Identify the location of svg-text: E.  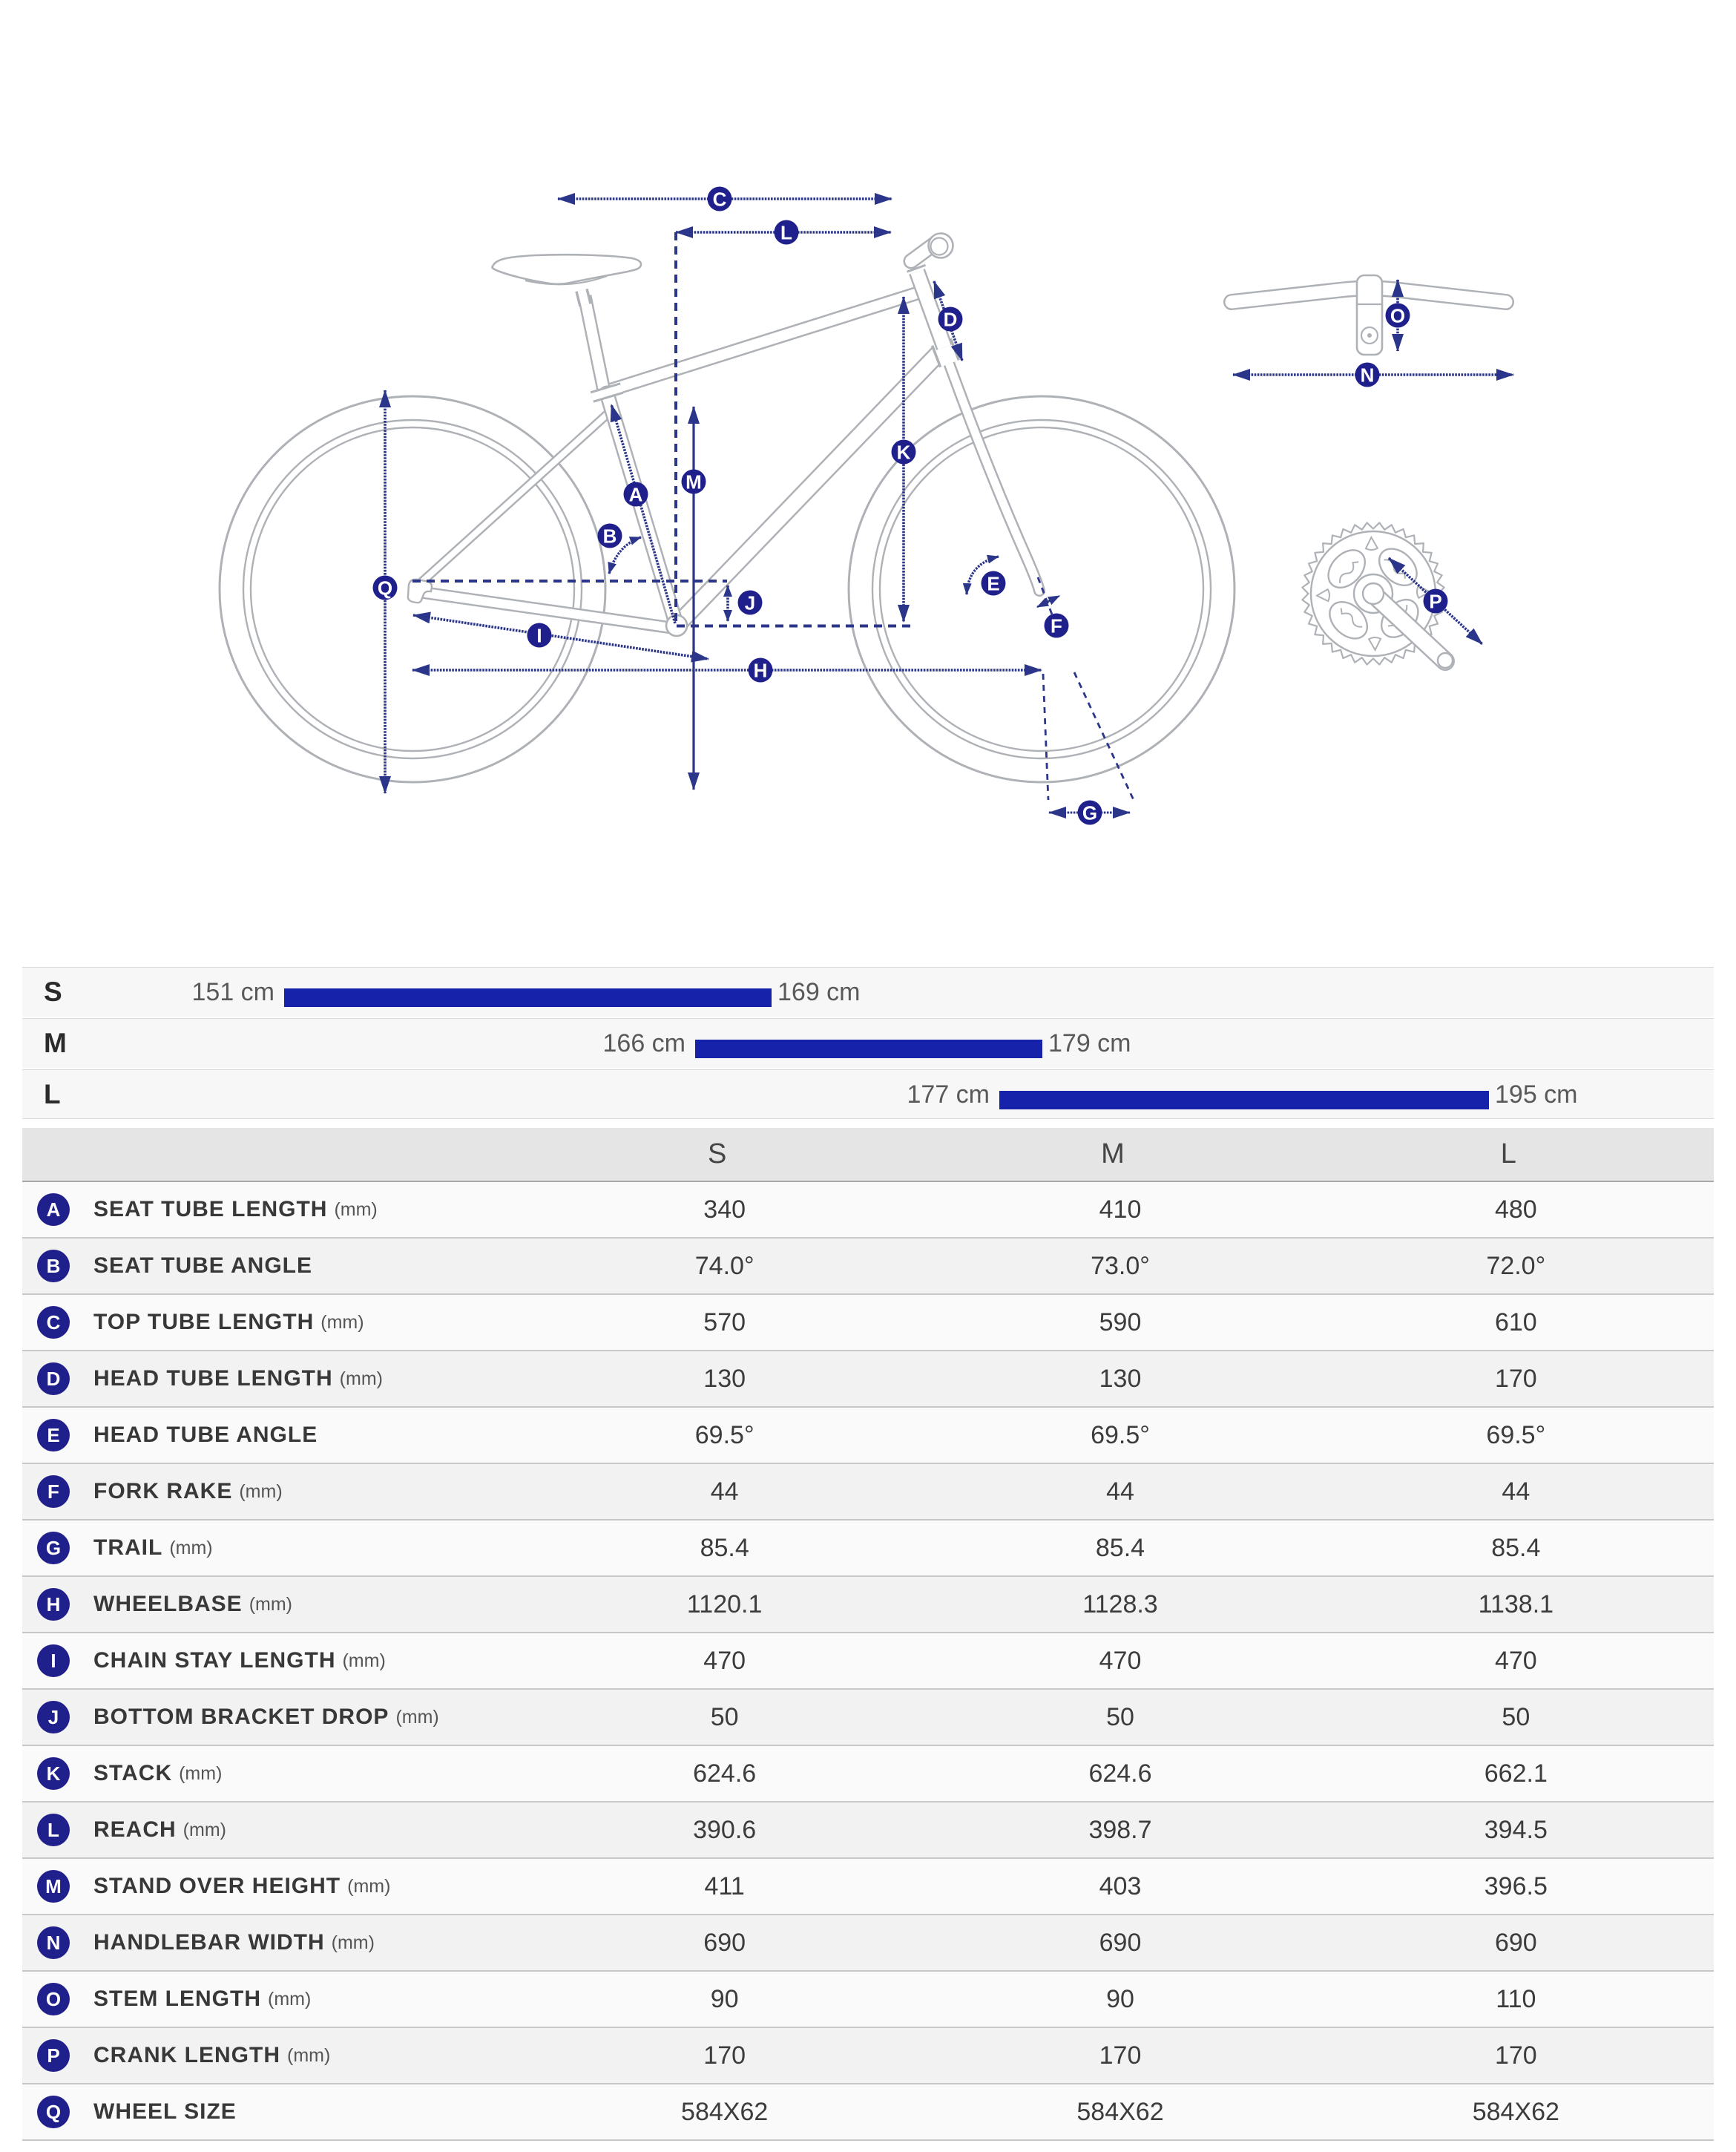
(993, 583).